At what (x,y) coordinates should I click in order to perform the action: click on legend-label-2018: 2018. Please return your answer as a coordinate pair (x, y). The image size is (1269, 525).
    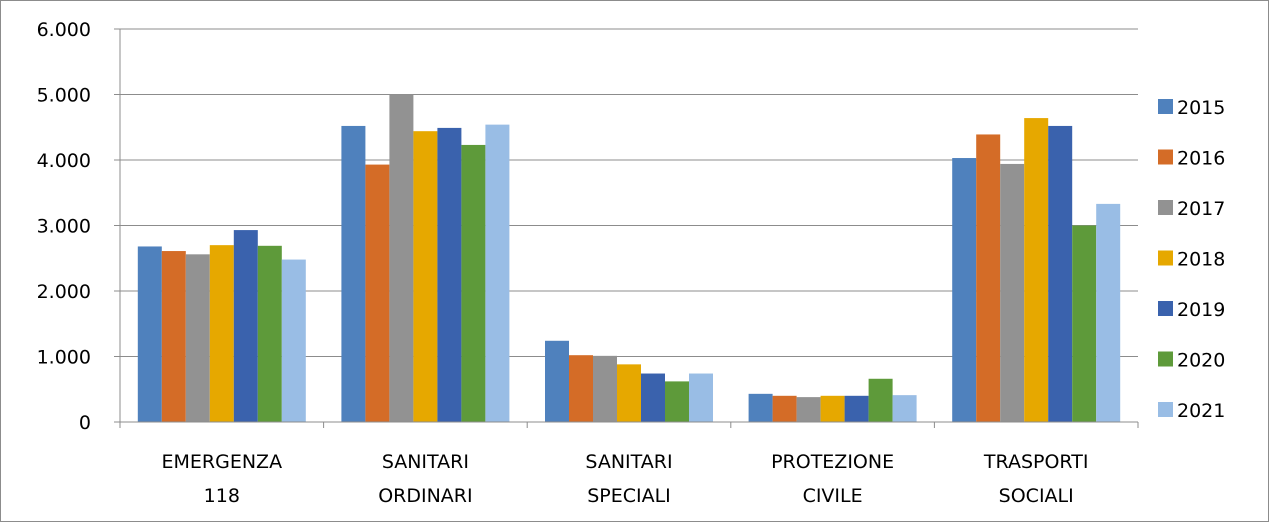
    Looking at the image, I should click on (1201, 260).